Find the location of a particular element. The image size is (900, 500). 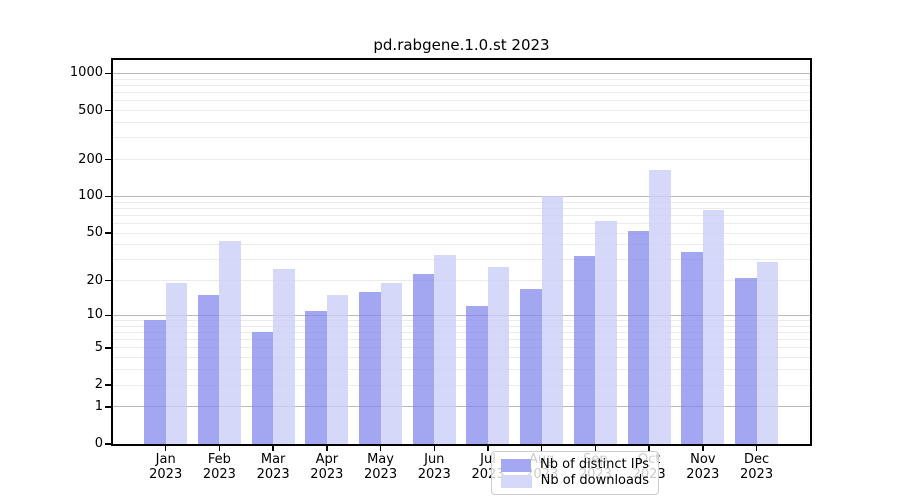

y-tick-label: 5 is located at coordinates (98, 347).